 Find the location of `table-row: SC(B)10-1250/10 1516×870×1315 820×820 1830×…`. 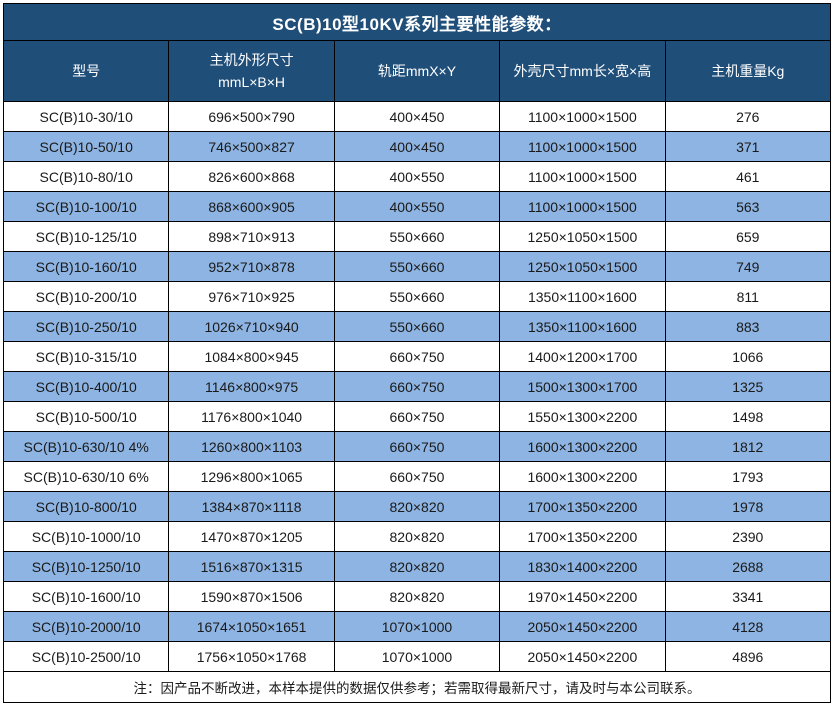

table-row: SC(B)10-1250/10 1516×870×1315 820×820 1830×… is located at coordinates (417, 566).